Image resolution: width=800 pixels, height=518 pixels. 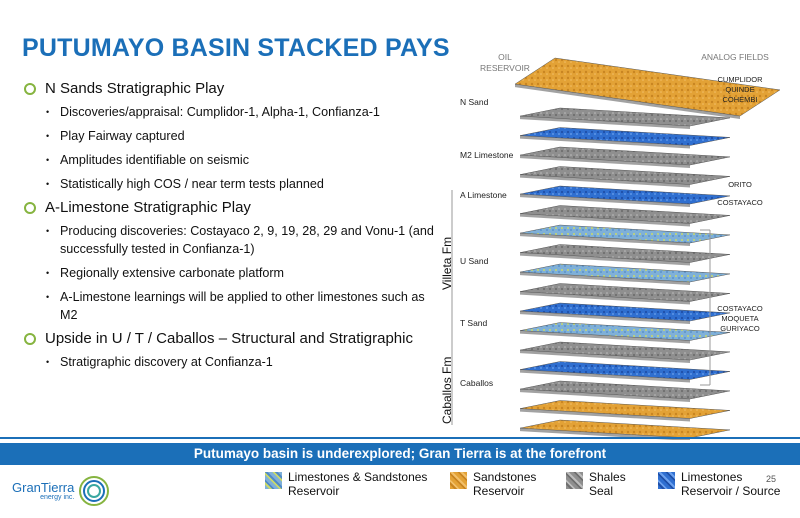 I want to click on legend-label: Limestones & Sandstones, so click(x=358, y=477).